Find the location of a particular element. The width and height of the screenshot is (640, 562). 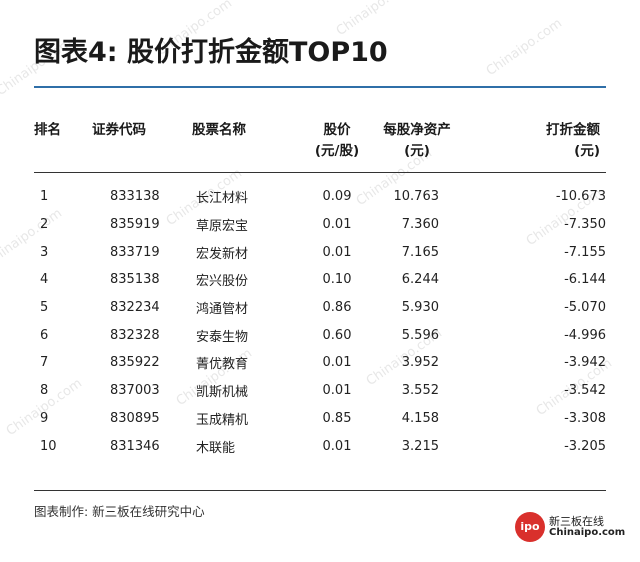

cell-name: 玉成精机 is located at coordinates (222, 420).